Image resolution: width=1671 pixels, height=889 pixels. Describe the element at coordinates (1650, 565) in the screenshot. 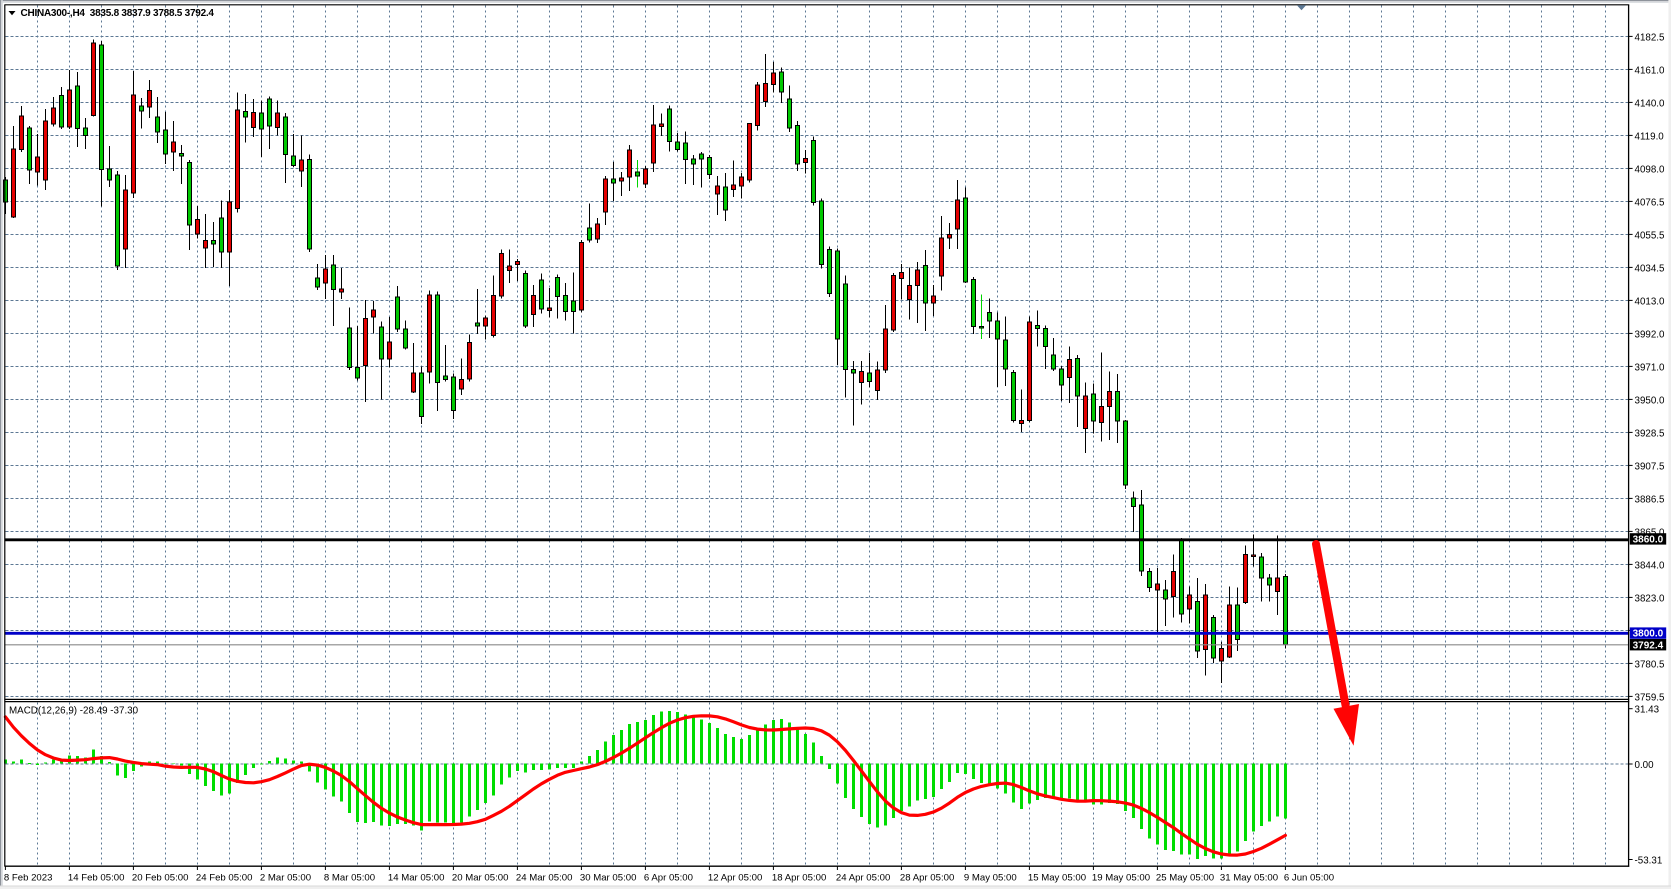

I see `svg-text: 3844.0` at that location.